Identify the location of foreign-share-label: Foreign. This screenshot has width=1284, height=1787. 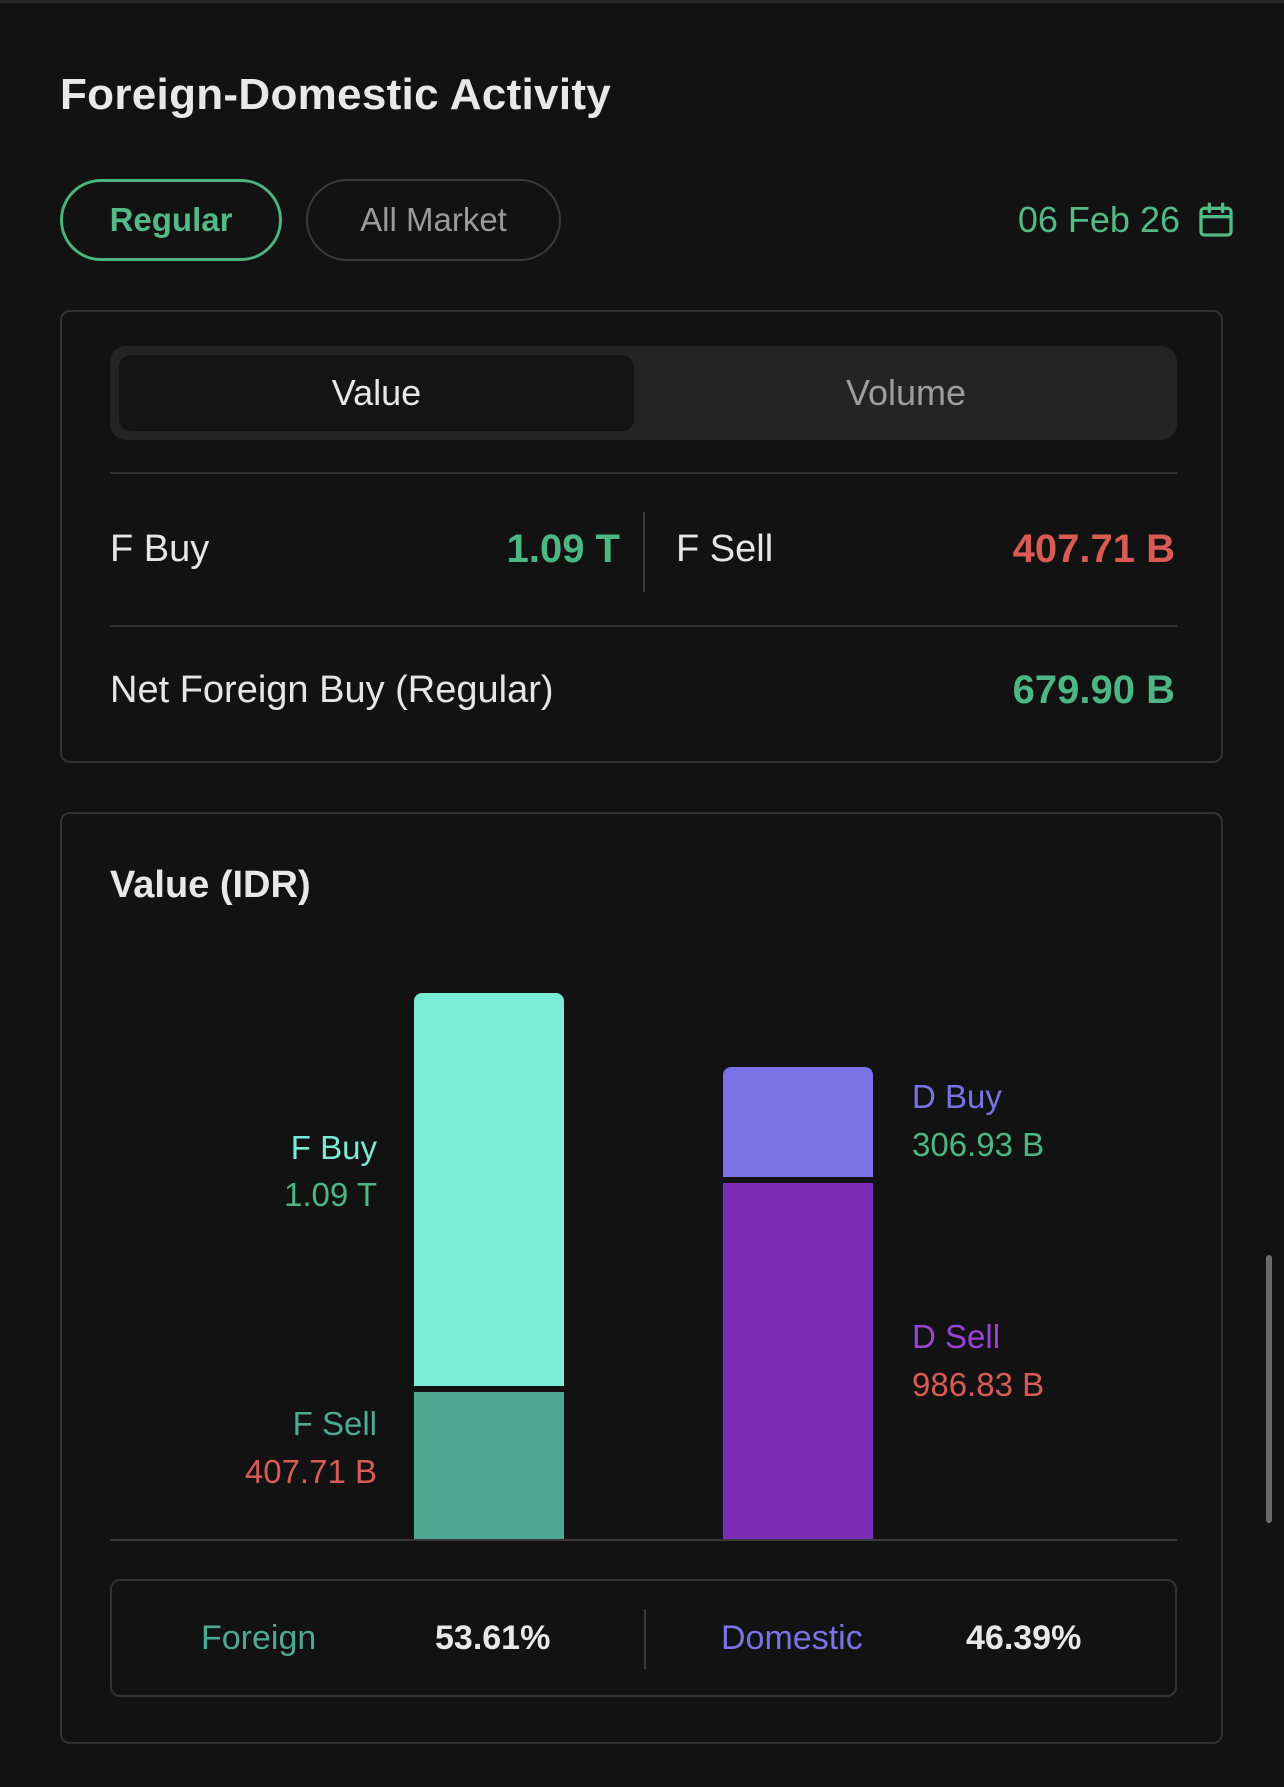
(259, 1638).